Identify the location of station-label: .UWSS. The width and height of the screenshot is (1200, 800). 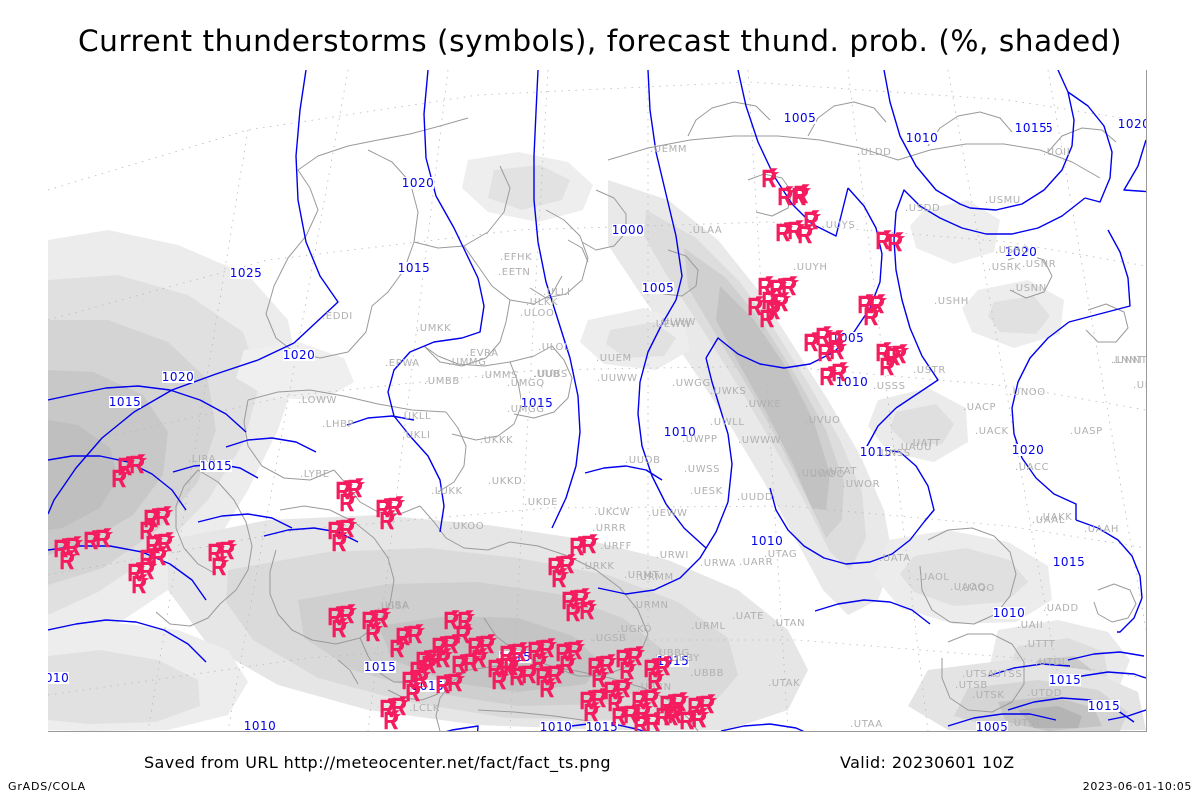
(702, 469).